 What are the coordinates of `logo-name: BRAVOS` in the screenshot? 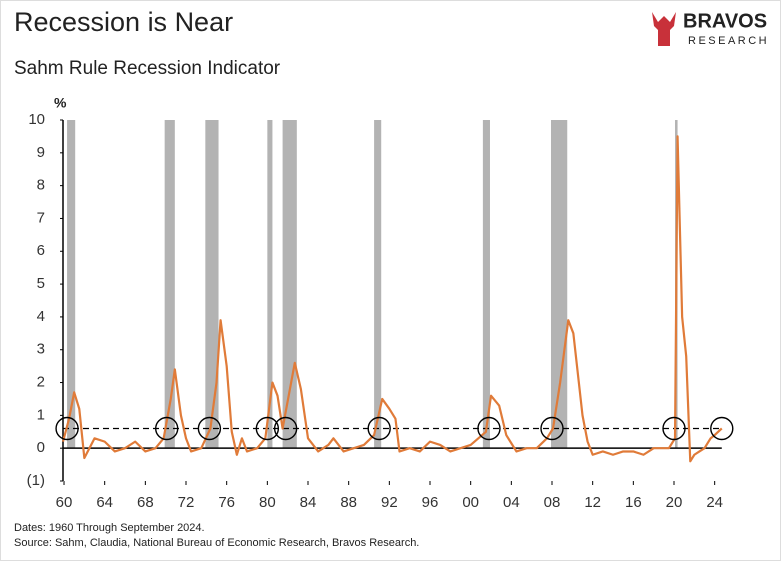 It's located at (725, 21).